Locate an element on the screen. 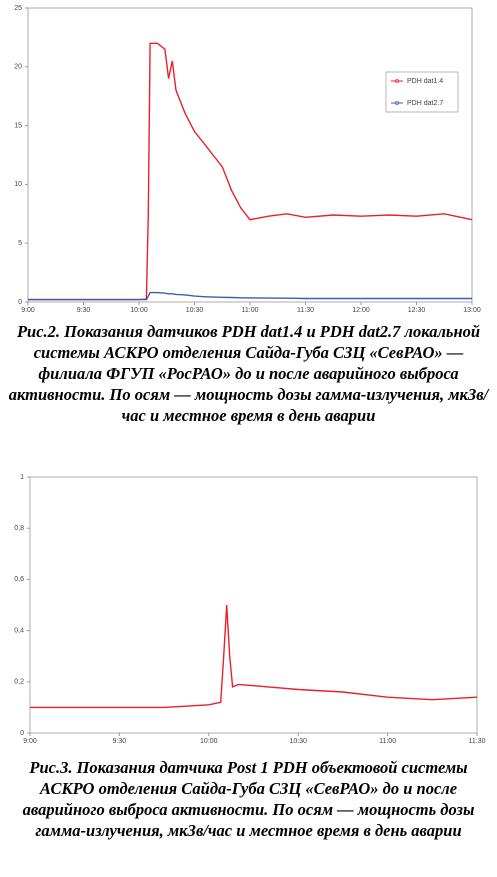  legend-label: PDH dat1.4 is located at coordinates (425, 81).